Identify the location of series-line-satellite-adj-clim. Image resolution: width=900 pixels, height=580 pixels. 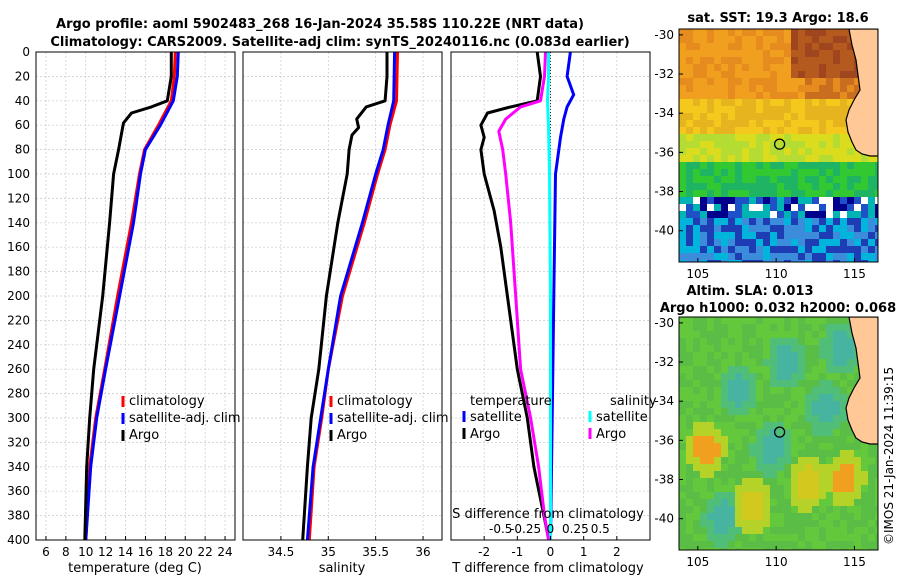
(351, 296).